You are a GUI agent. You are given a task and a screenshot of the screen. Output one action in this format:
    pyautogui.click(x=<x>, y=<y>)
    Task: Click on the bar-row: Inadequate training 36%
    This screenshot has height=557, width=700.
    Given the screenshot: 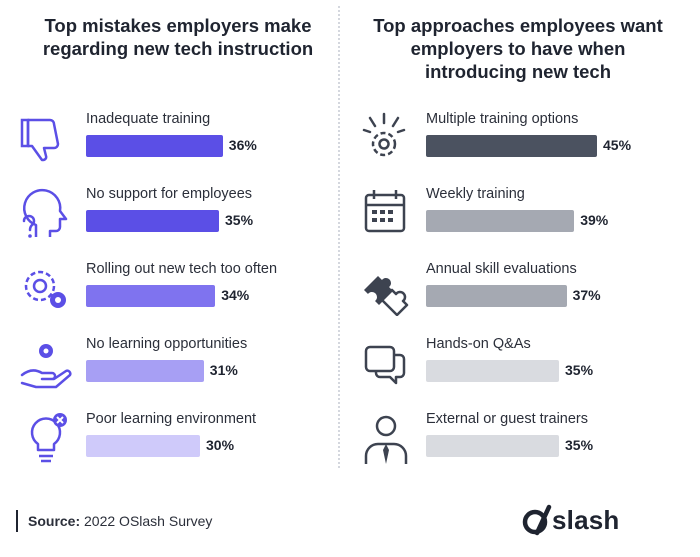 What is the action you would take?
    pyautogui.click(x=183, y=138)
    